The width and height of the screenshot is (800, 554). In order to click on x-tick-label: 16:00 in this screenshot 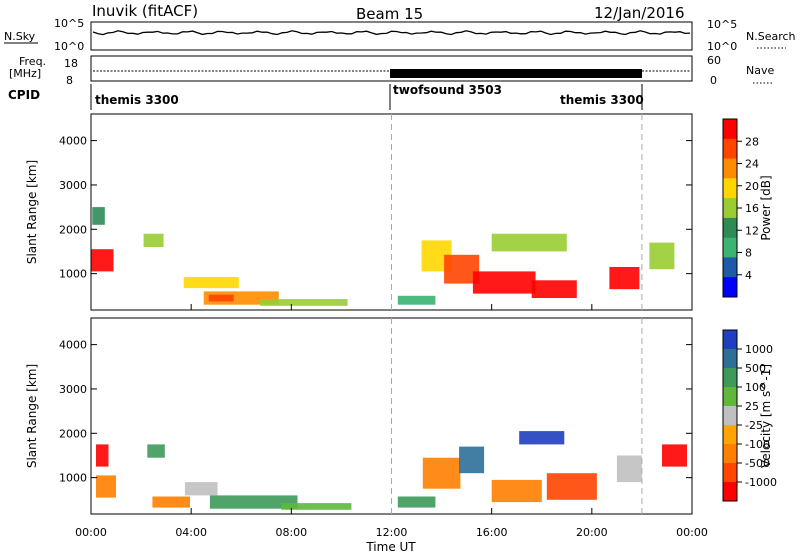, I will do `click(492, 532)`.